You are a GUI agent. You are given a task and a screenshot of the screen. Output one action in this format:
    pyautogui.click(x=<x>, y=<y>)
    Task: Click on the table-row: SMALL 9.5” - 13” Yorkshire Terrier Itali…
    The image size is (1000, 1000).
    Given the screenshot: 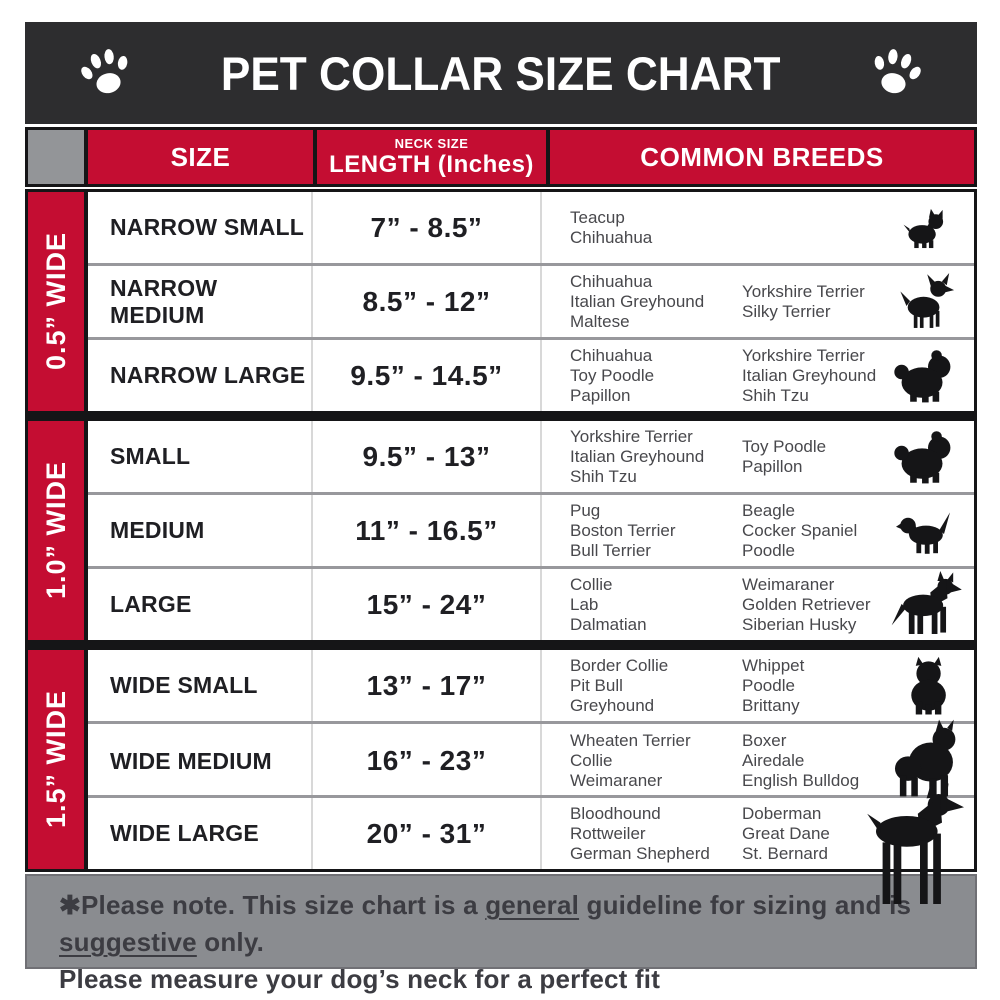 What is the action you would take?
    pyautogui.click(x=531, y=456)
    